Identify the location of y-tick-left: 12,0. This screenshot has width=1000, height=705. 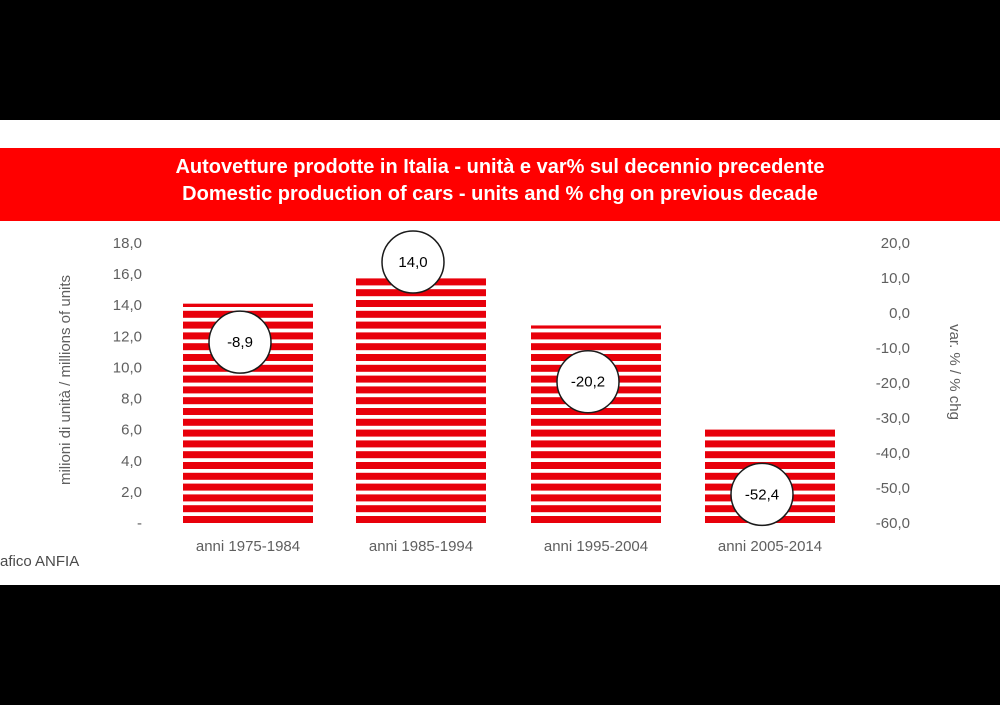
(127, 336).